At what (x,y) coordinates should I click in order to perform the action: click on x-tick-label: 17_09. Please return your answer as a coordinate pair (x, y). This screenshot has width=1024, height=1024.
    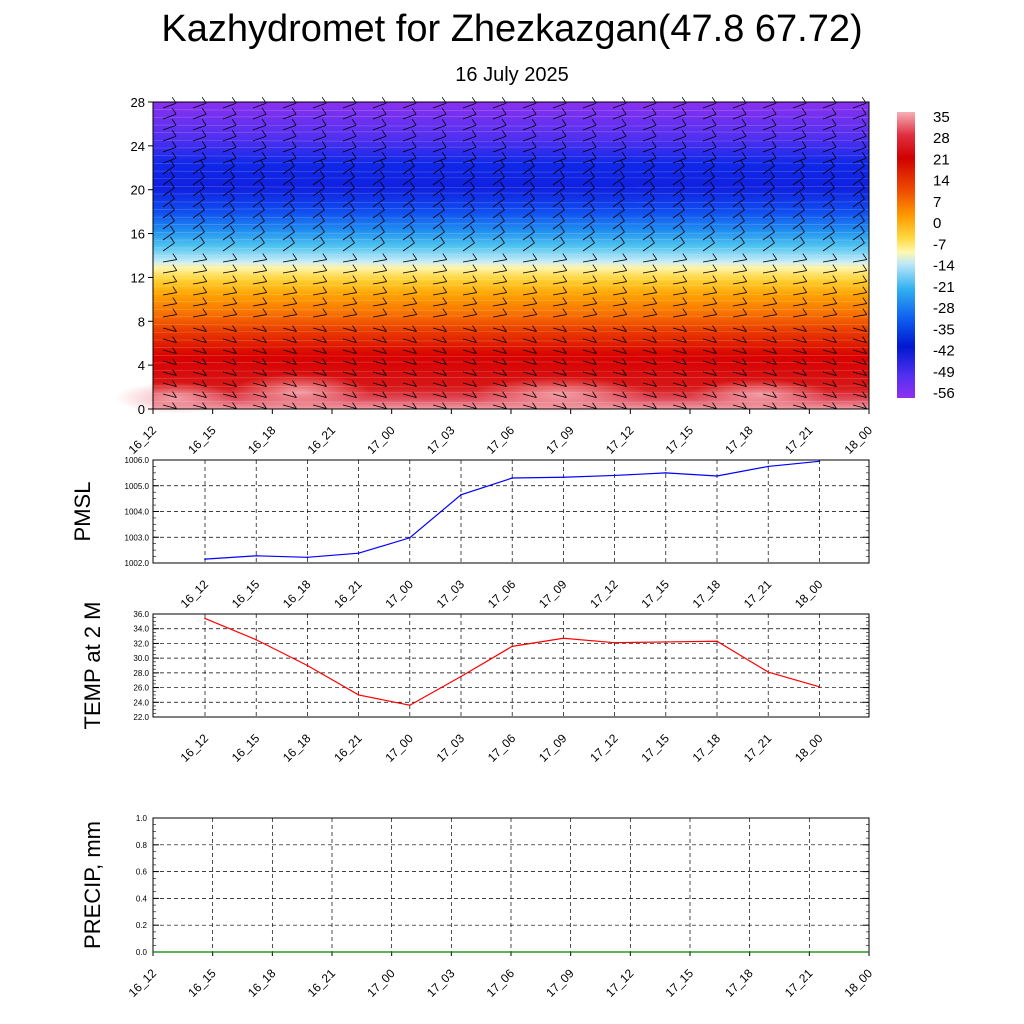
    Looking at the image, I should click on (560, 983).